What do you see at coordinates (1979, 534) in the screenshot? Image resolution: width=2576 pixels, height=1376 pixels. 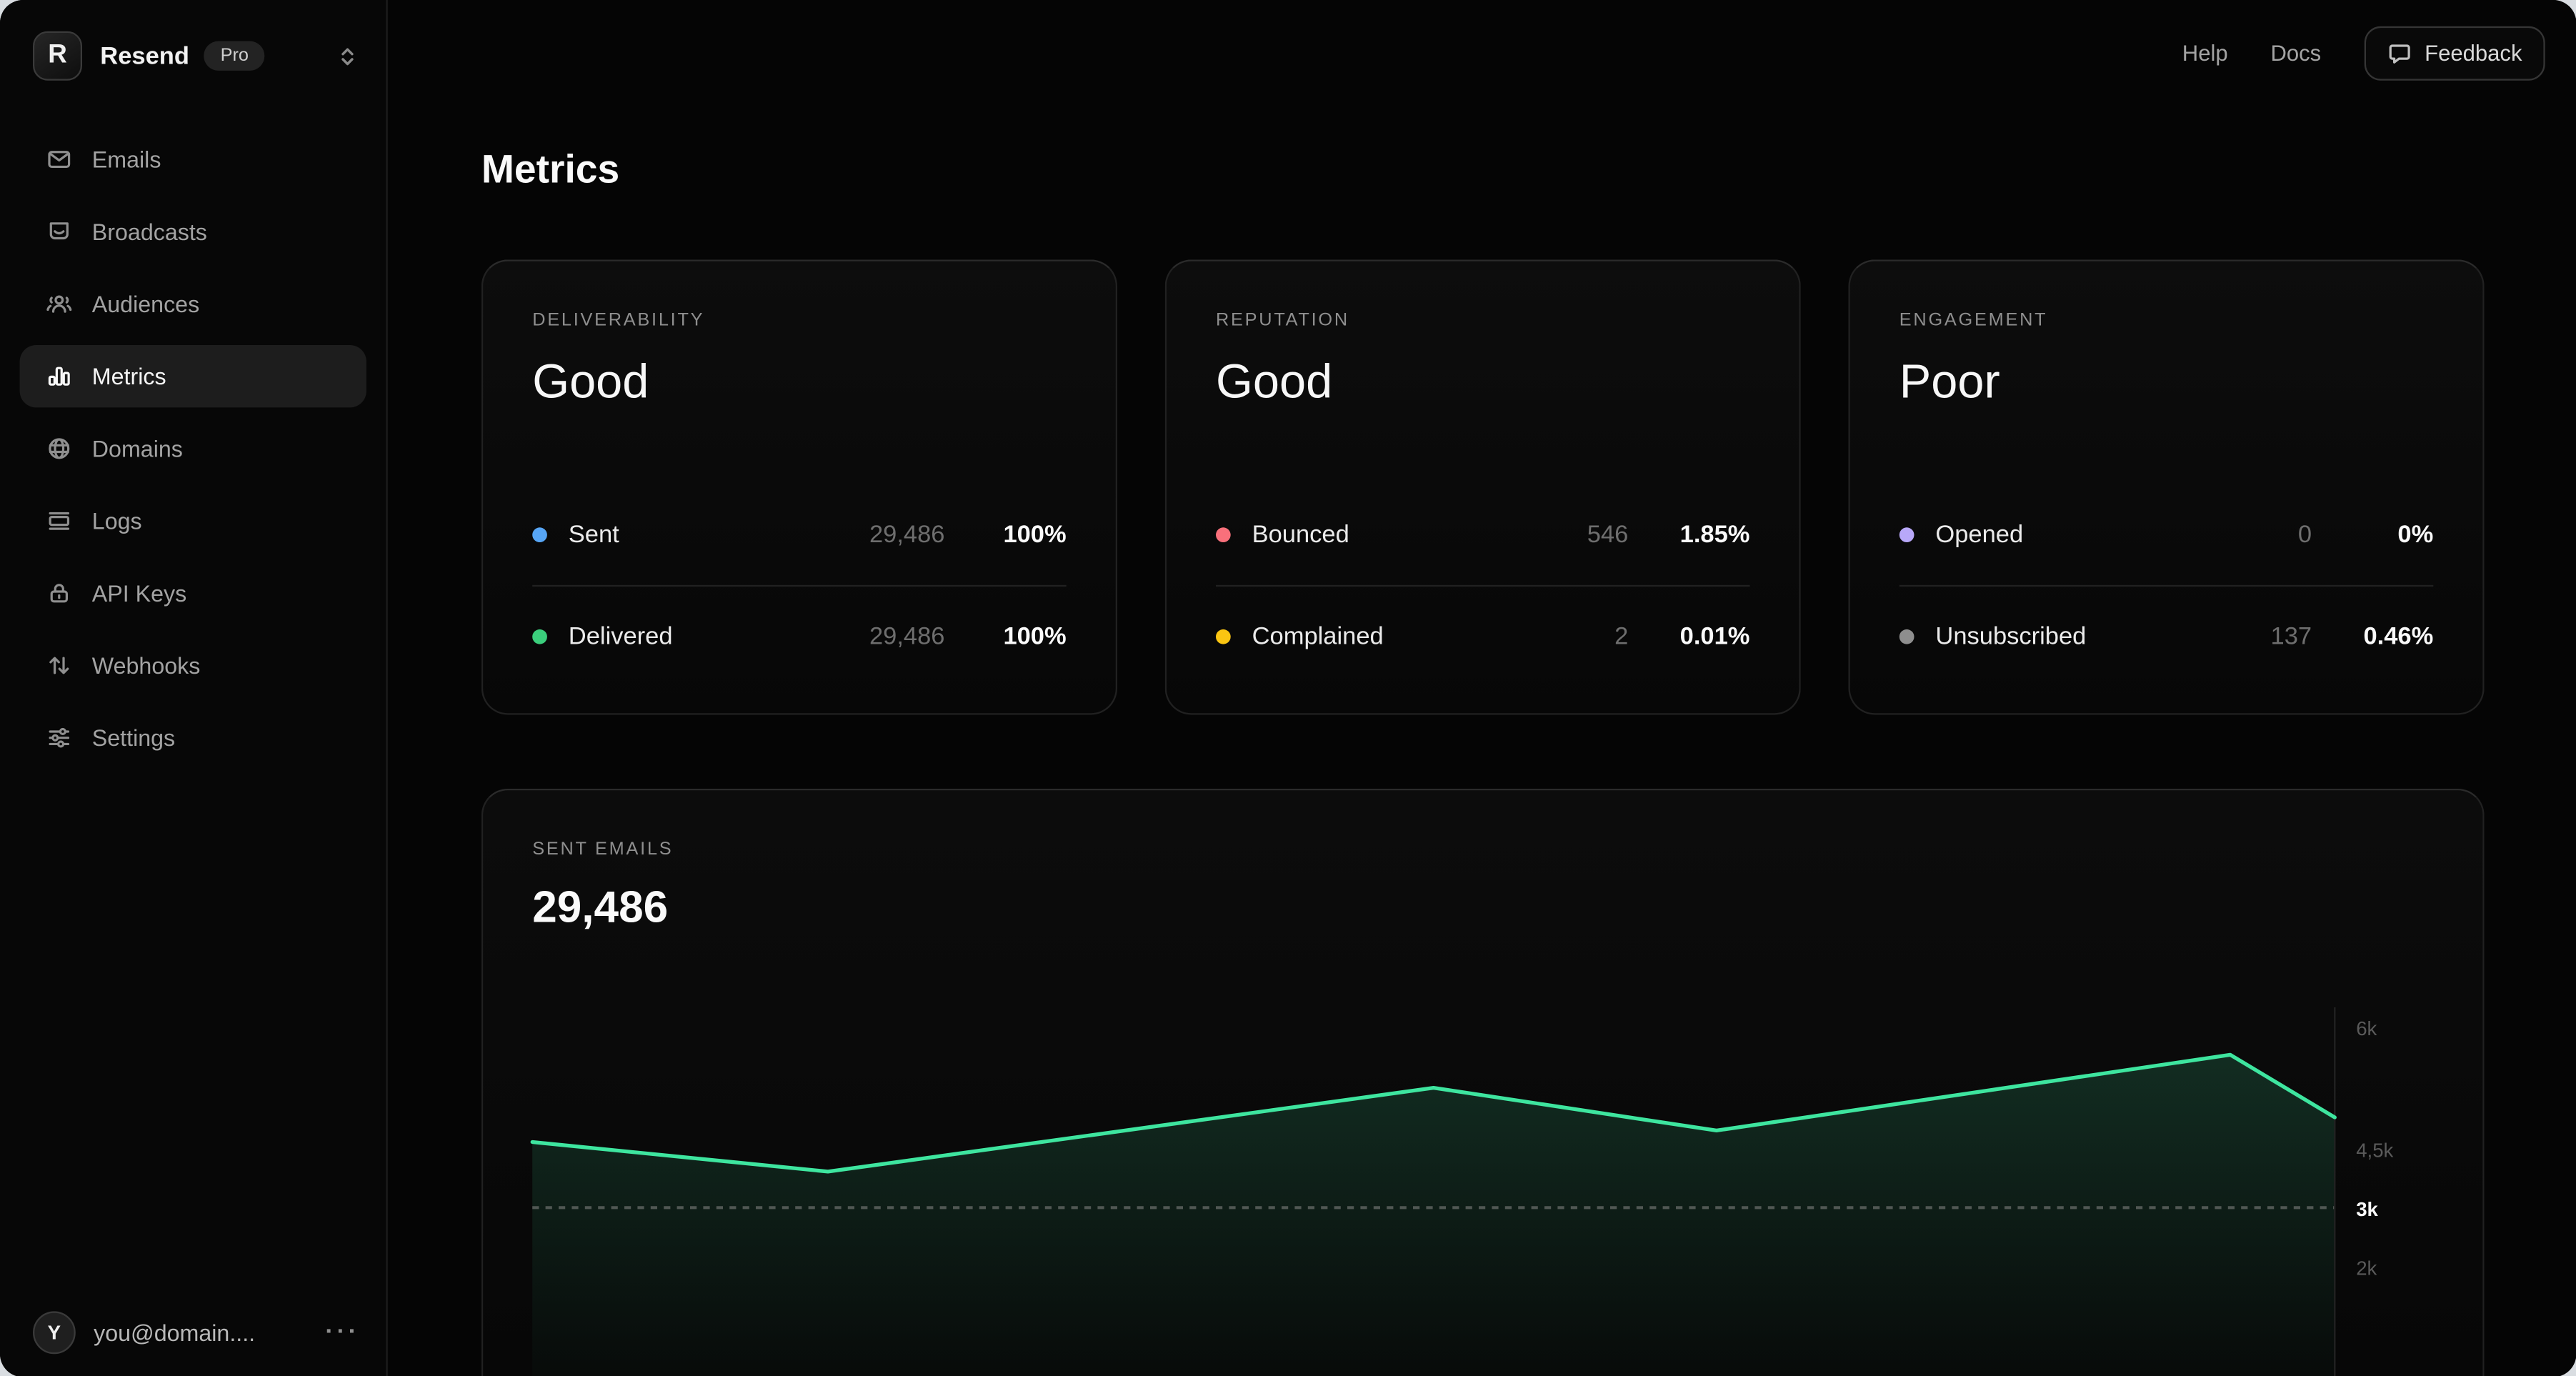 I see `metric-label: Opened` at bounding box center [1979, 534].